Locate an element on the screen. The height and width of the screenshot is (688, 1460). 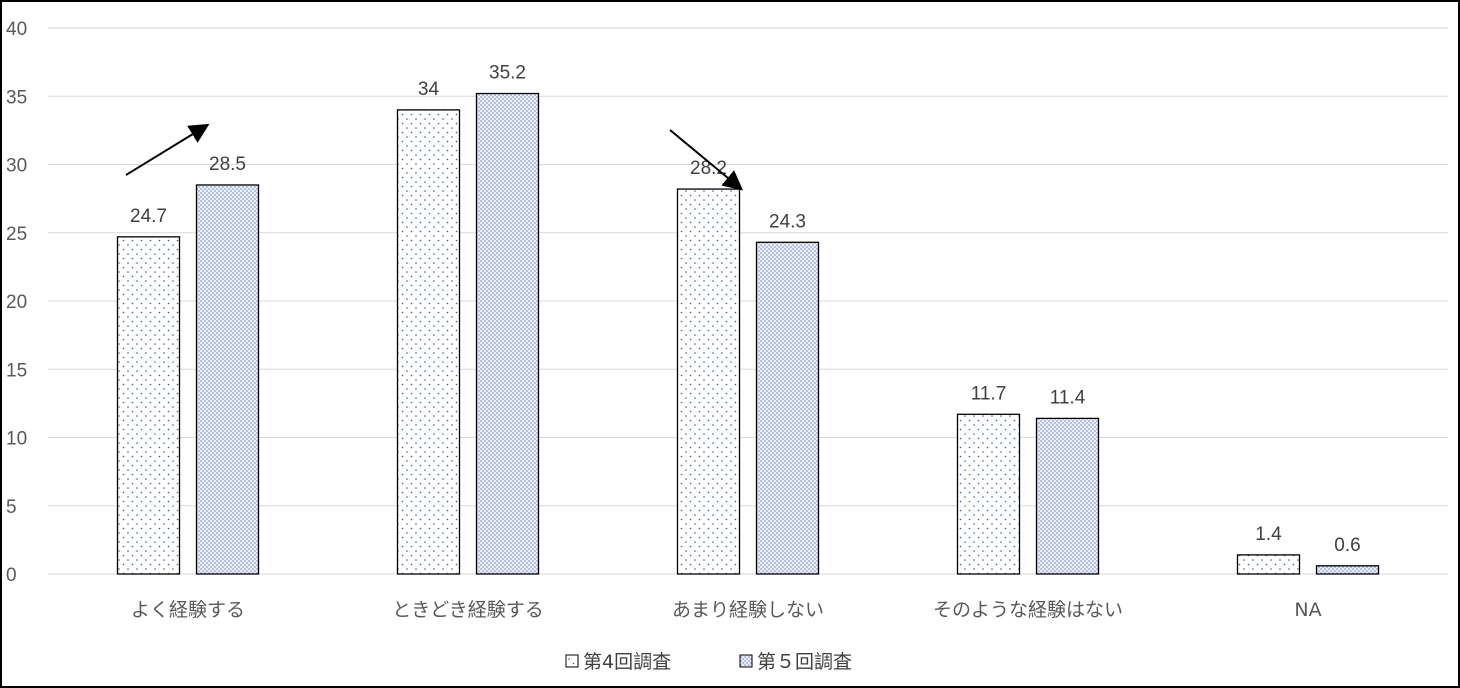
trend-arrow-down is located at coordinates (706, 160).